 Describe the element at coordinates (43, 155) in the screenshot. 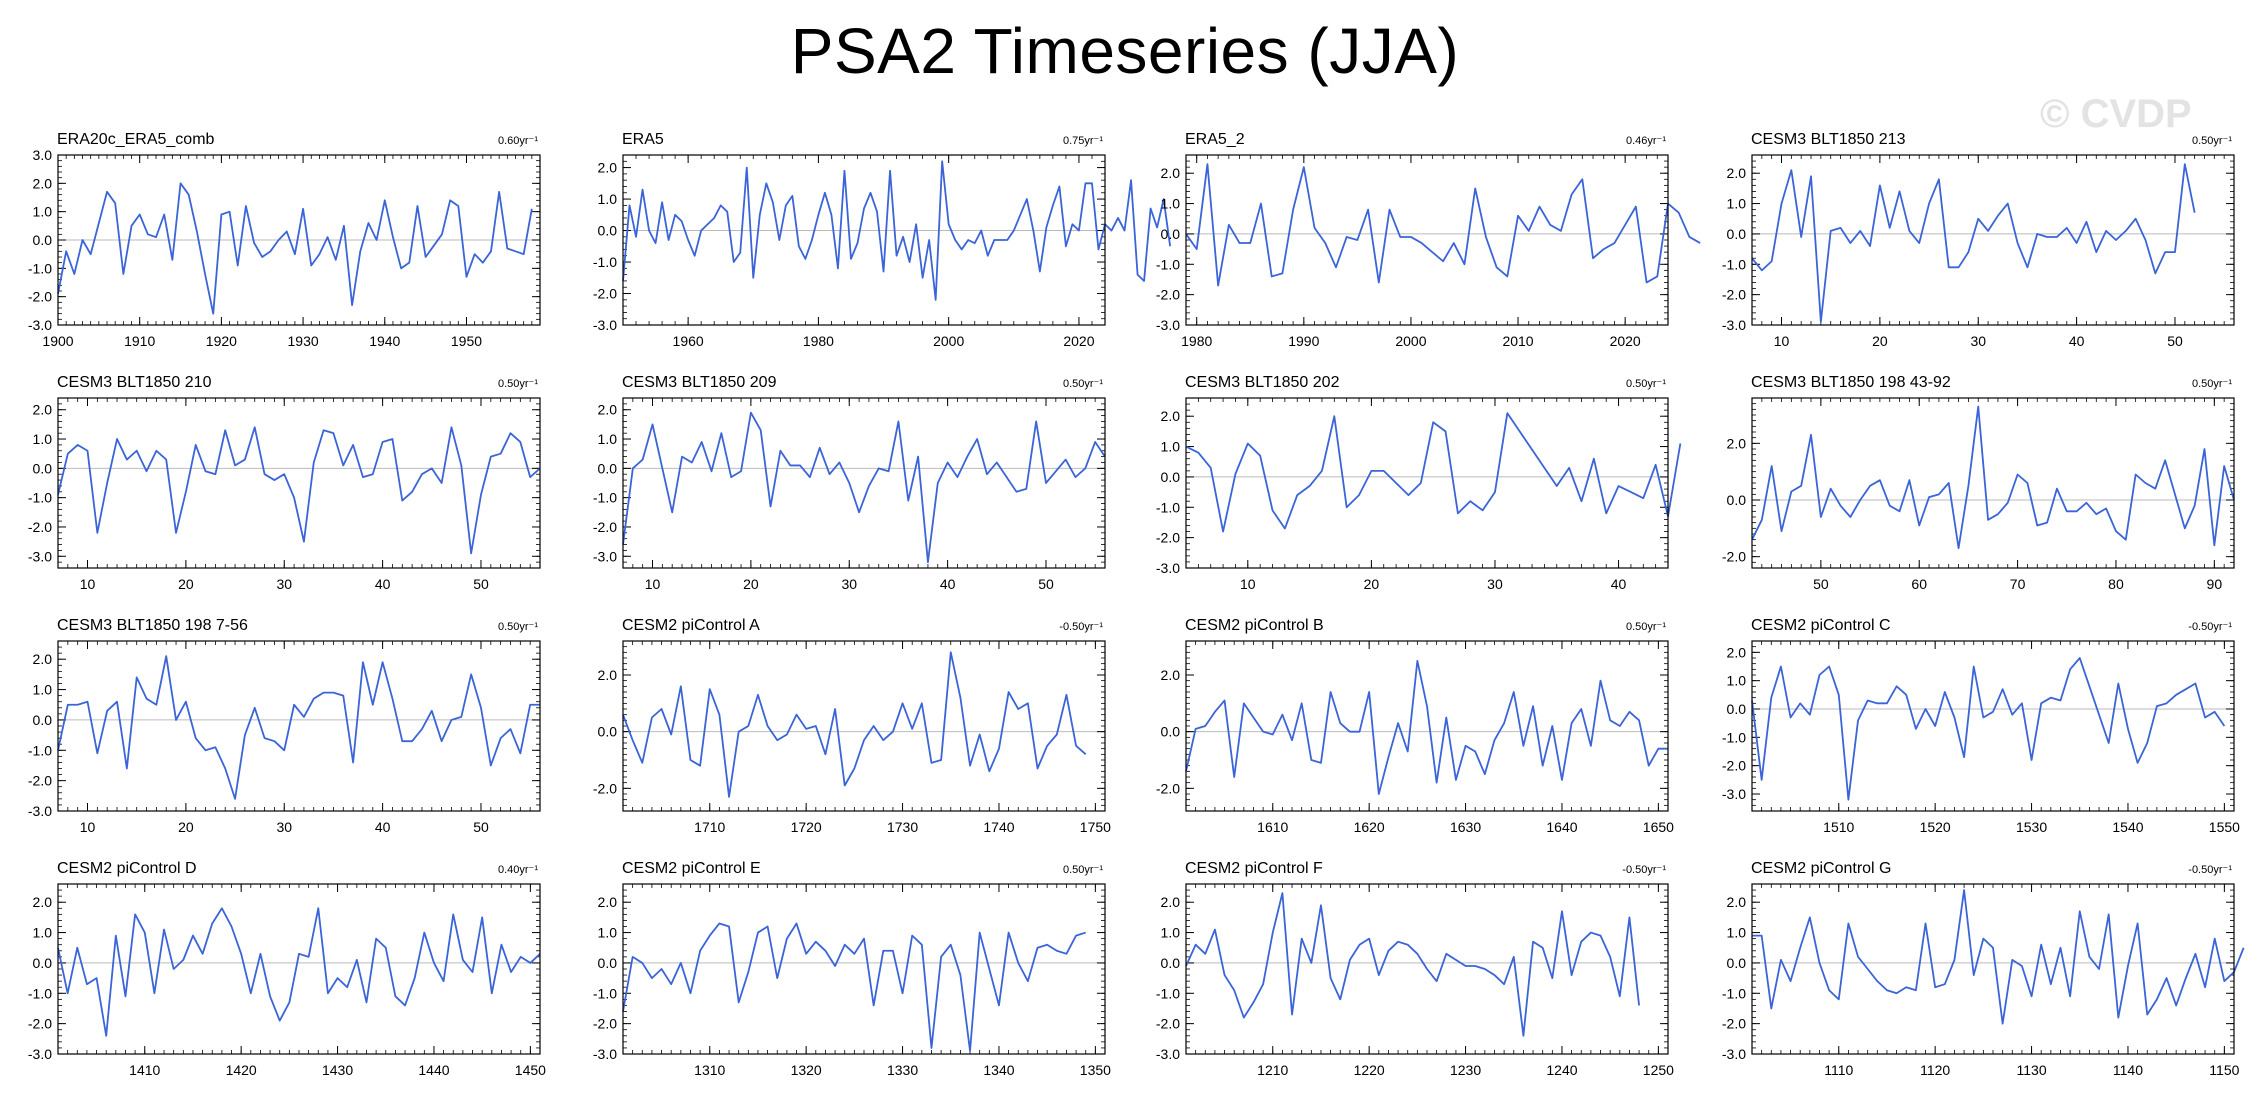

I see `y-tick-label: 3.0` at that location.